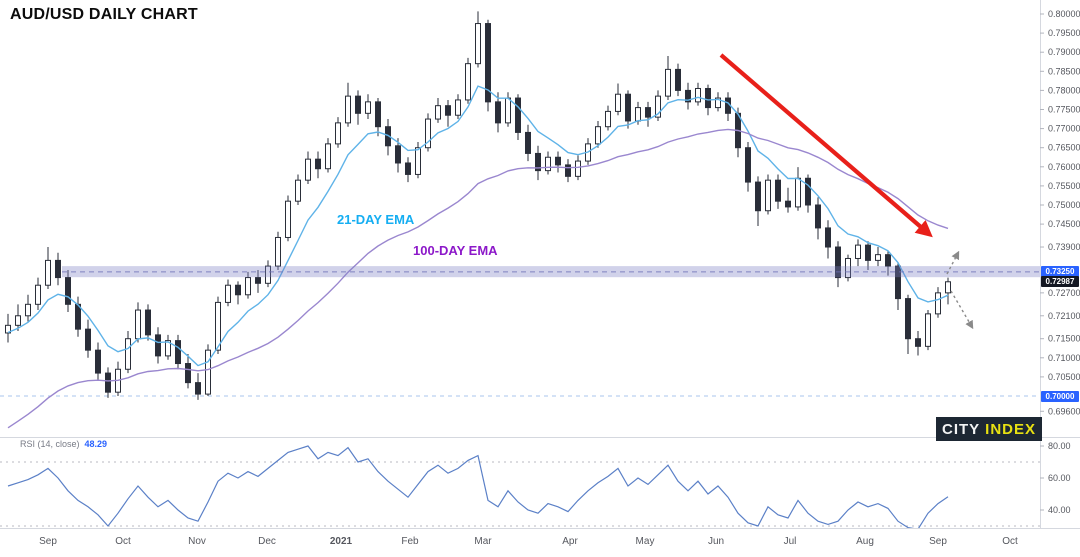 Image resolution: width=1080 pixels, height=557 pixels. Describe the element at coordinates (1064, 186) in the screenshot. I see `price-tick-label: 0.75500` at that location.